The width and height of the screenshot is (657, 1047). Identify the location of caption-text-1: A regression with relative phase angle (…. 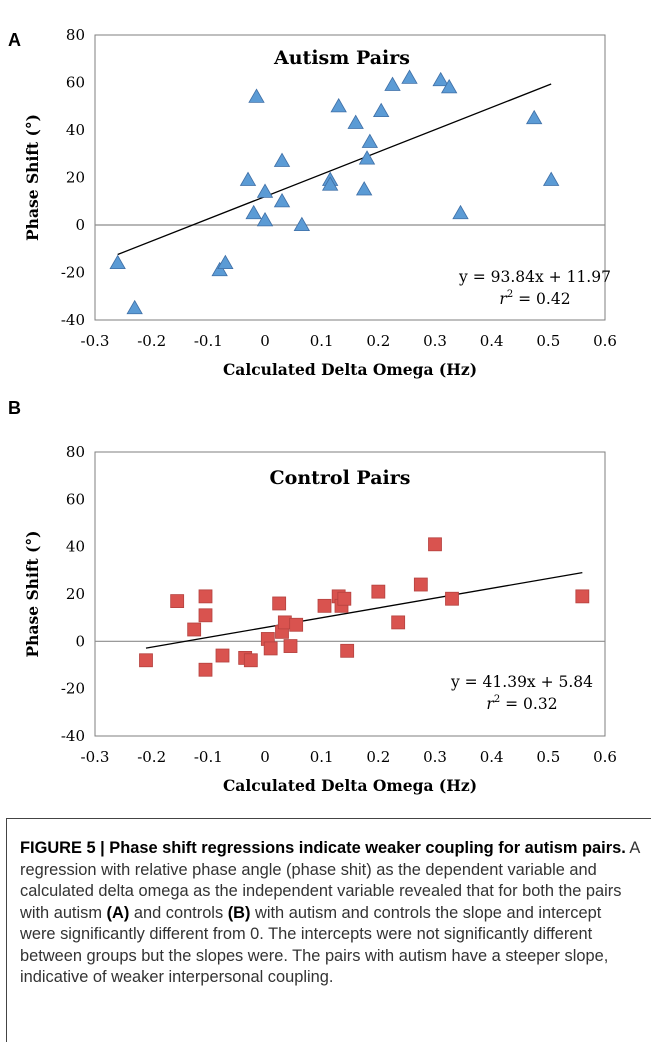
(330, 880).